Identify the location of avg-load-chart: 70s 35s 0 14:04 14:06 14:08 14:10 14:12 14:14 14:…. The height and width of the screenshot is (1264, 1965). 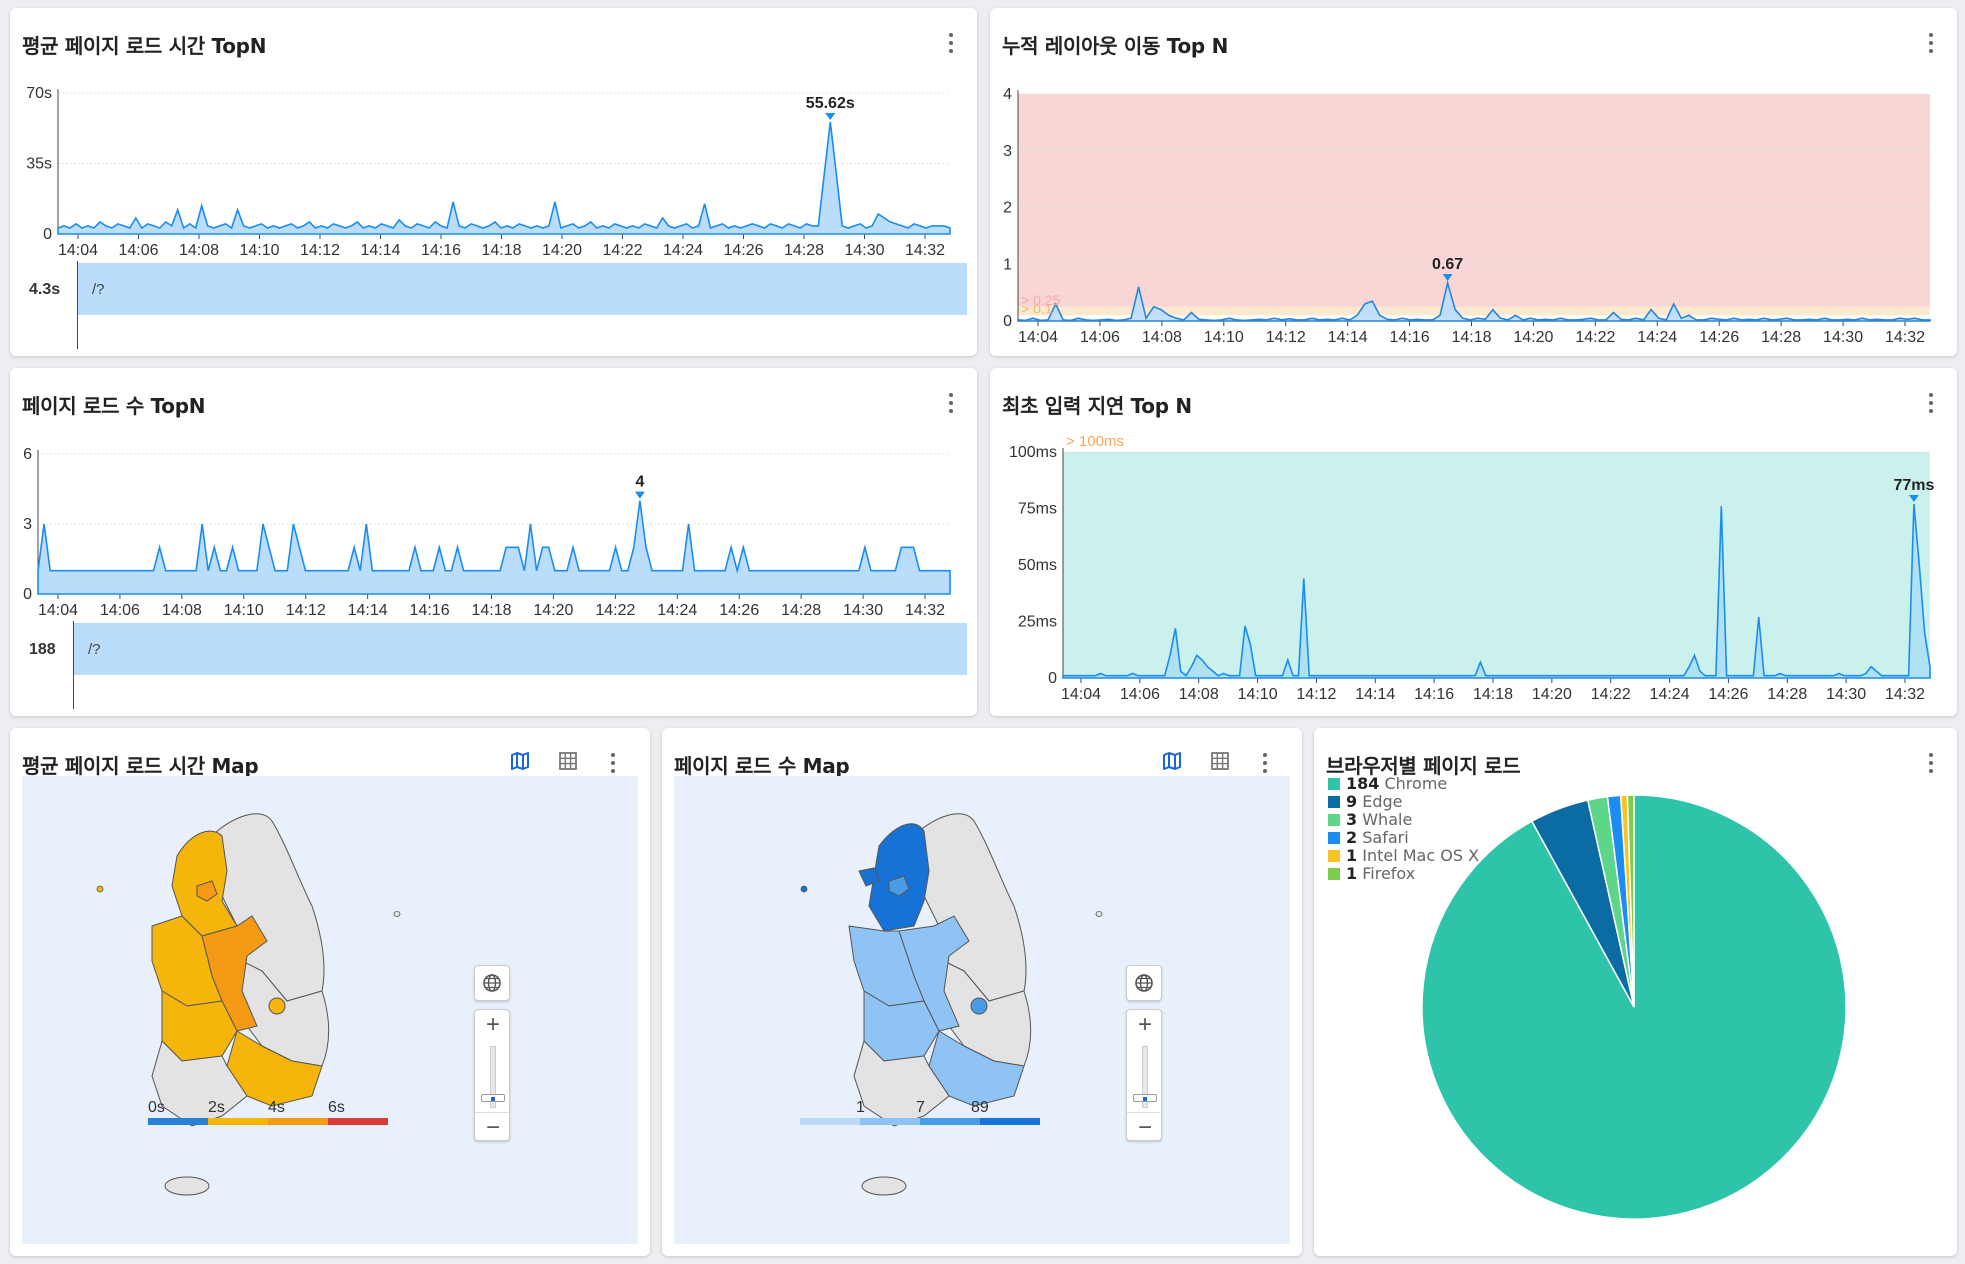
(488, 172).